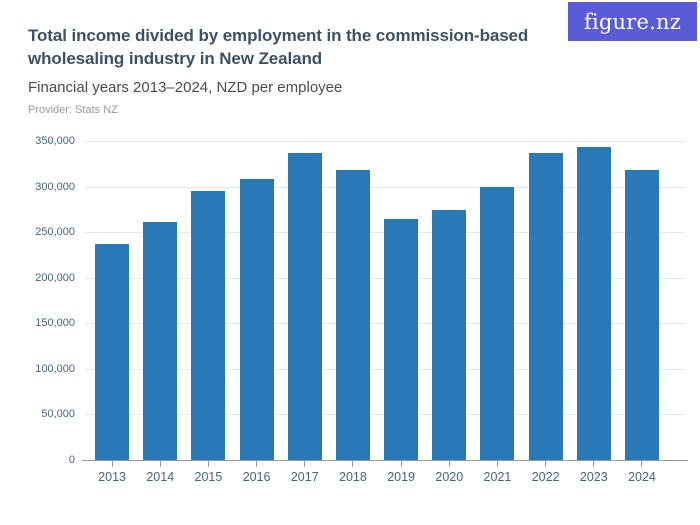  What do you see at coordinates (497, 323) in the screenshot?
I see `bar-2021` at bounding box center [497, 323].